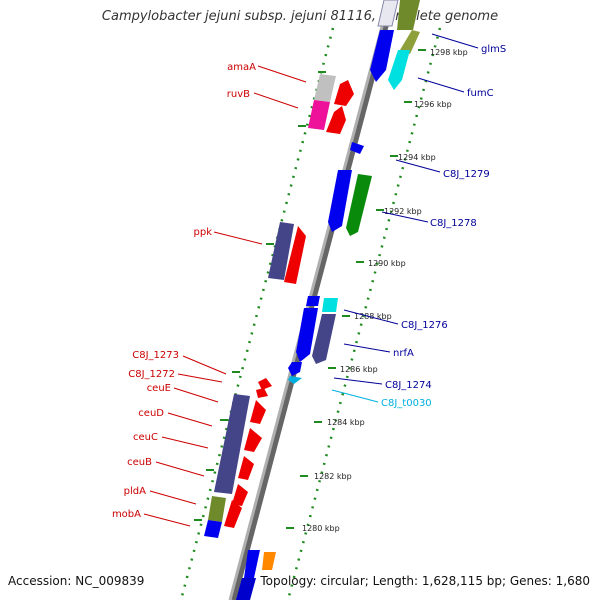 This screenshot has height=600, width=600. I want to click on gene-pldA, so click(233, 514).